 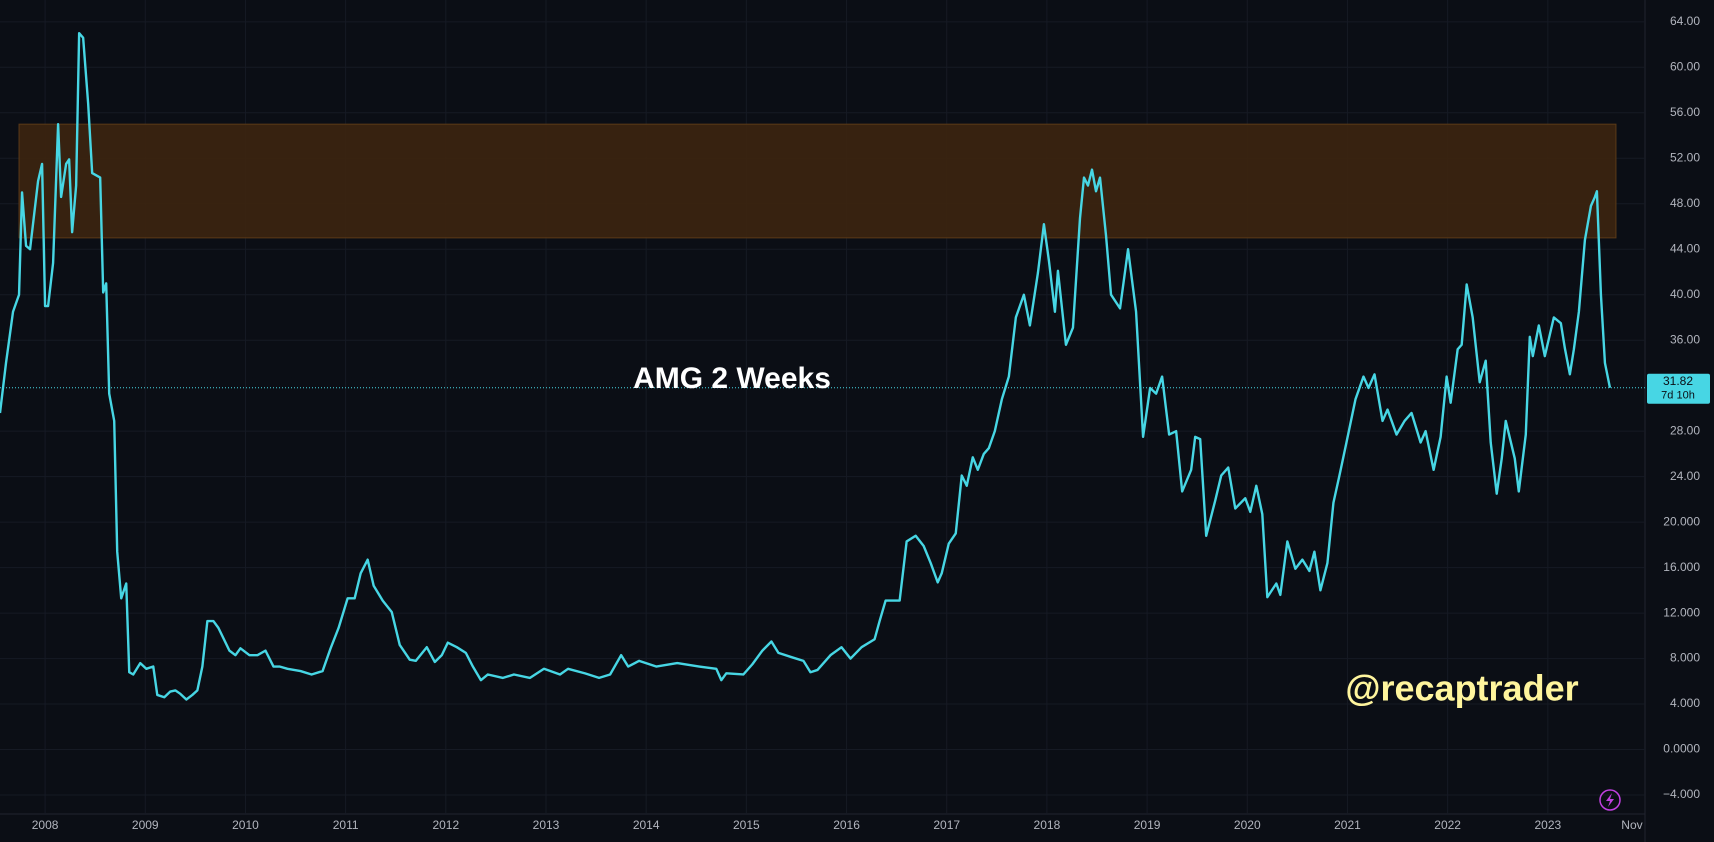 I want to click on zone, so click(x=817, y=181).